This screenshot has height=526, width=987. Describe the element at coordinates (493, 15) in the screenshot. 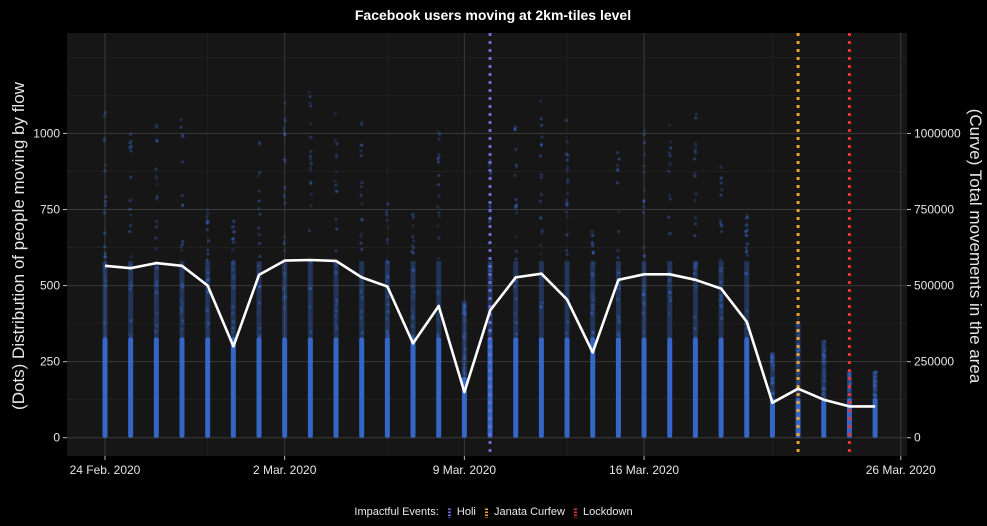

I see `chart-title: Facebook users moving at 2km-tiles level` at that location.